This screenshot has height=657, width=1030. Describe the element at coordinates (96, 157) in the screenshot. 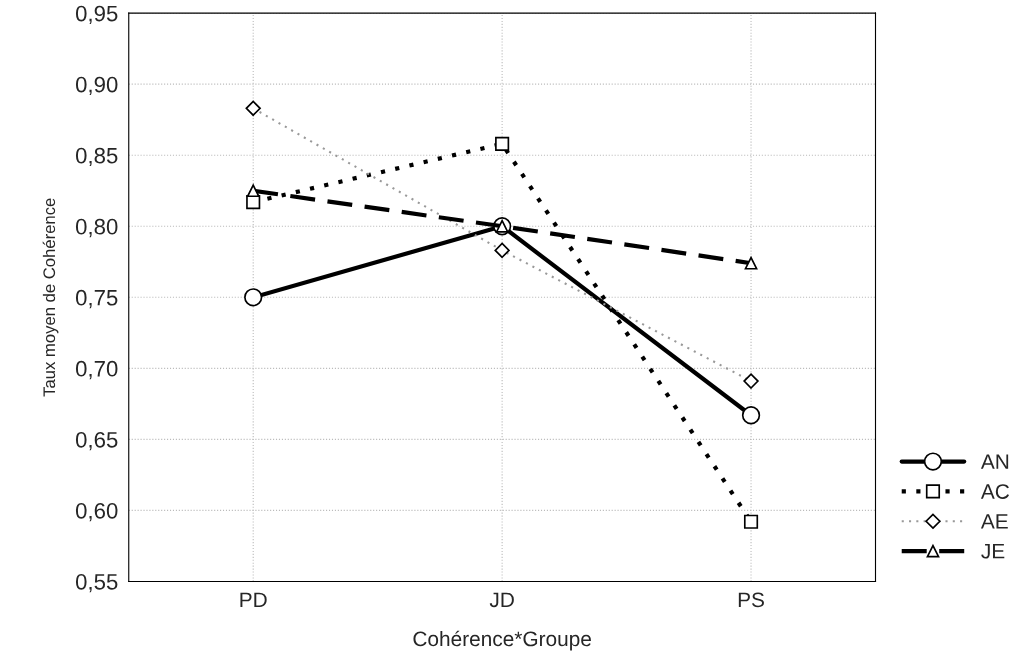

I see `y-tick-label: 0,85` at that location.